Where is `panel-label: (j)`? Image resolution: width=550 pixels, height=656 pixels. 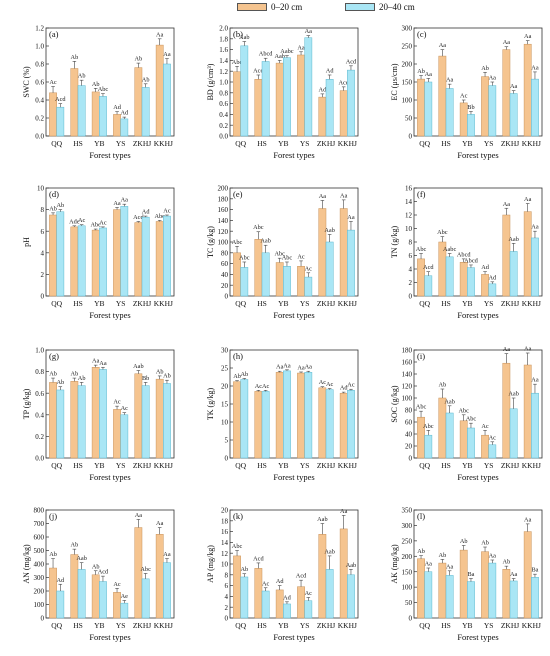 panel-label: (j) is located at coordinates (53, 516).